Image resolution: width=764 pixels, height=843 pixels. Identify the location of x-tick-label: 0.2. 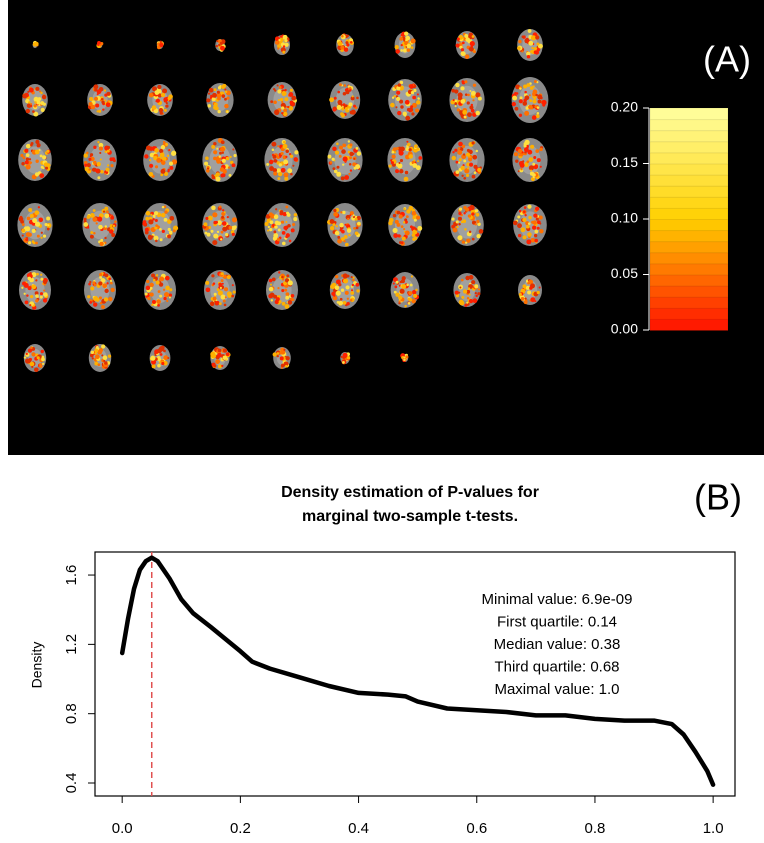
(240, 828).